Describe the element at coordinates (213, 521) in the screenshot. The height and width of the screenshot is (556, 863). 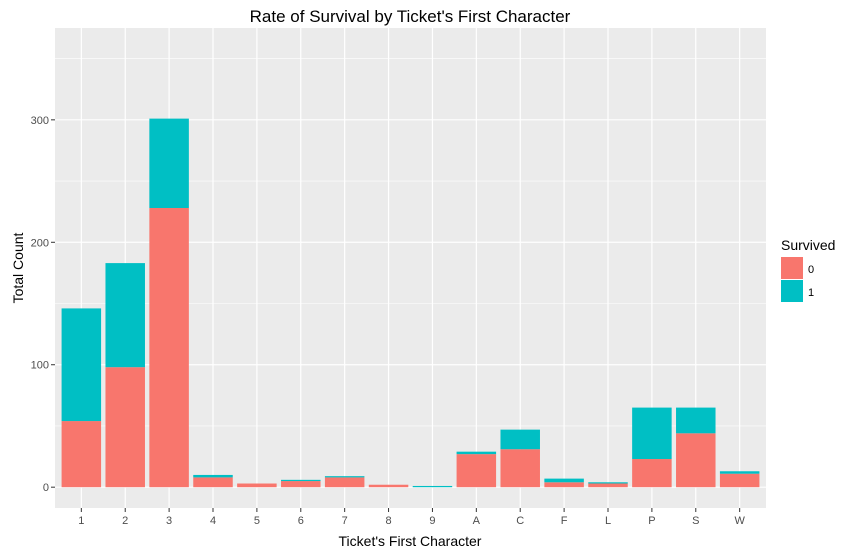
I see `x-tick-label: 4` at that location.